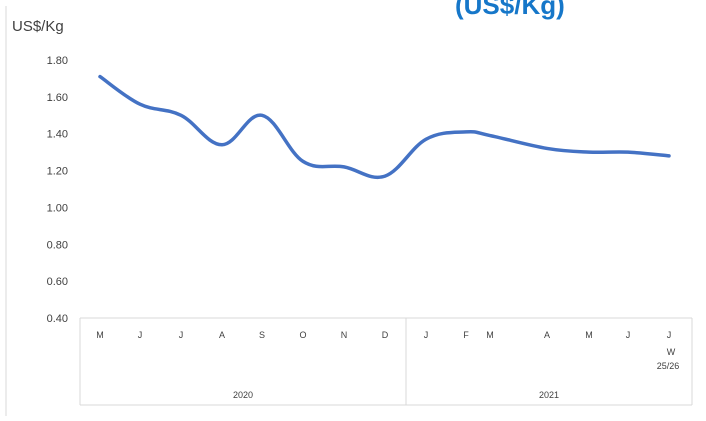 The image size is (706, 421). I want to click on y-tick-label: 1.60, so click(57, 98).